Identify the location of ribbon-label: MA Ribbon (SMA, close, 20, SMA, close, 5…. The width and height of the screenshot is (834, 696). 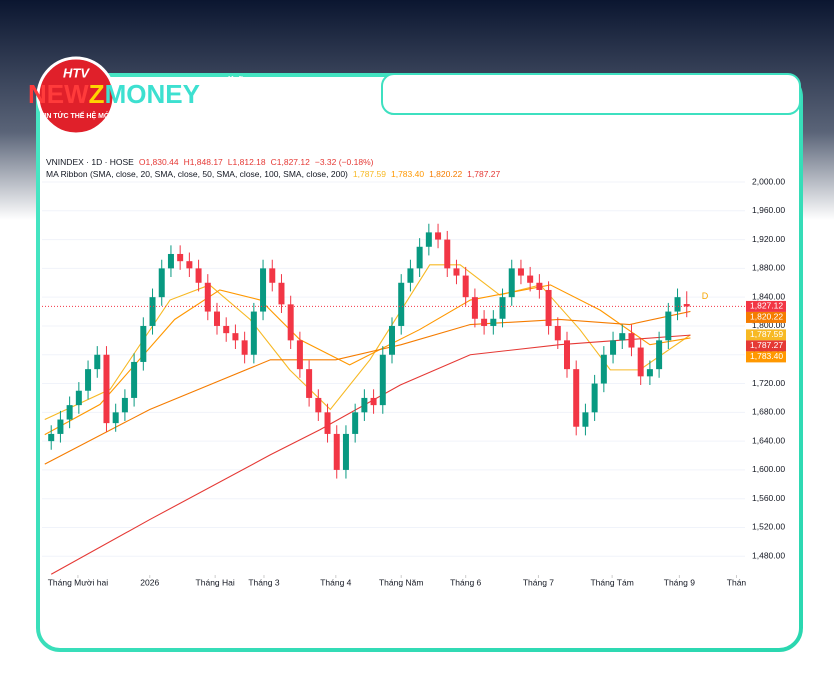
(197, 174).